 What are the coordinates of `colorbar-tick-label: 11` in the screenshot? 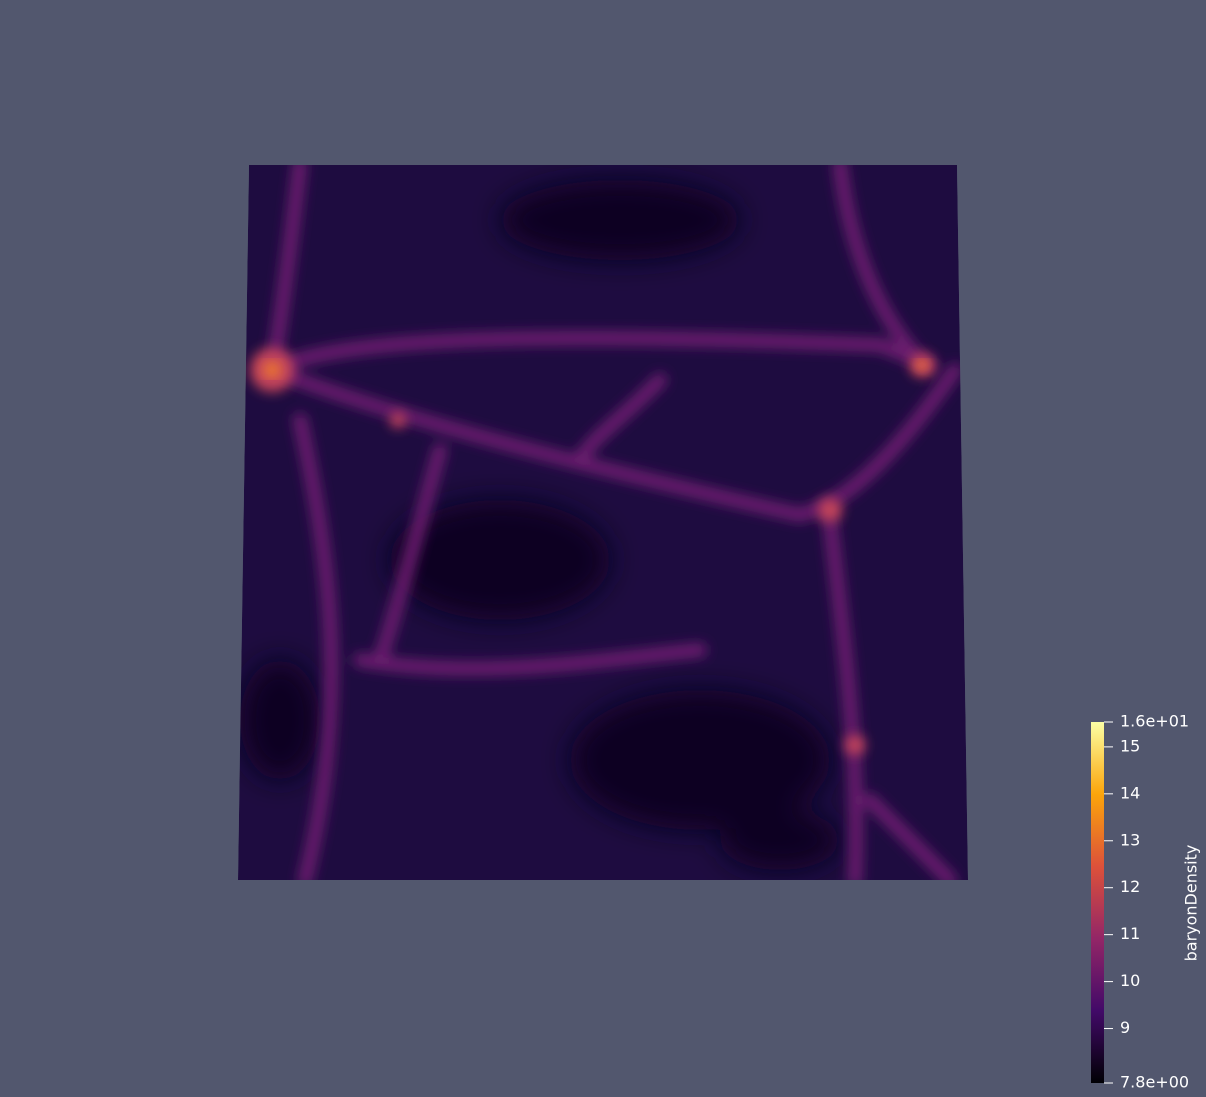 It's located at (1130, 933).